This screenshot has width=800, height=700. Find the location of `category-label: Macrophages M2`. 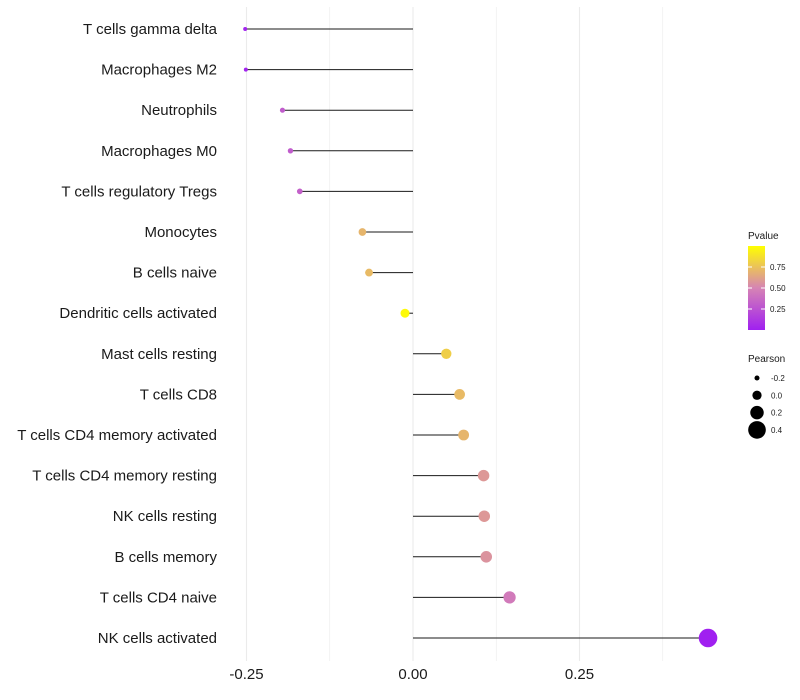

category-label: Macrophages M2 is located at coordinates (159, 70).